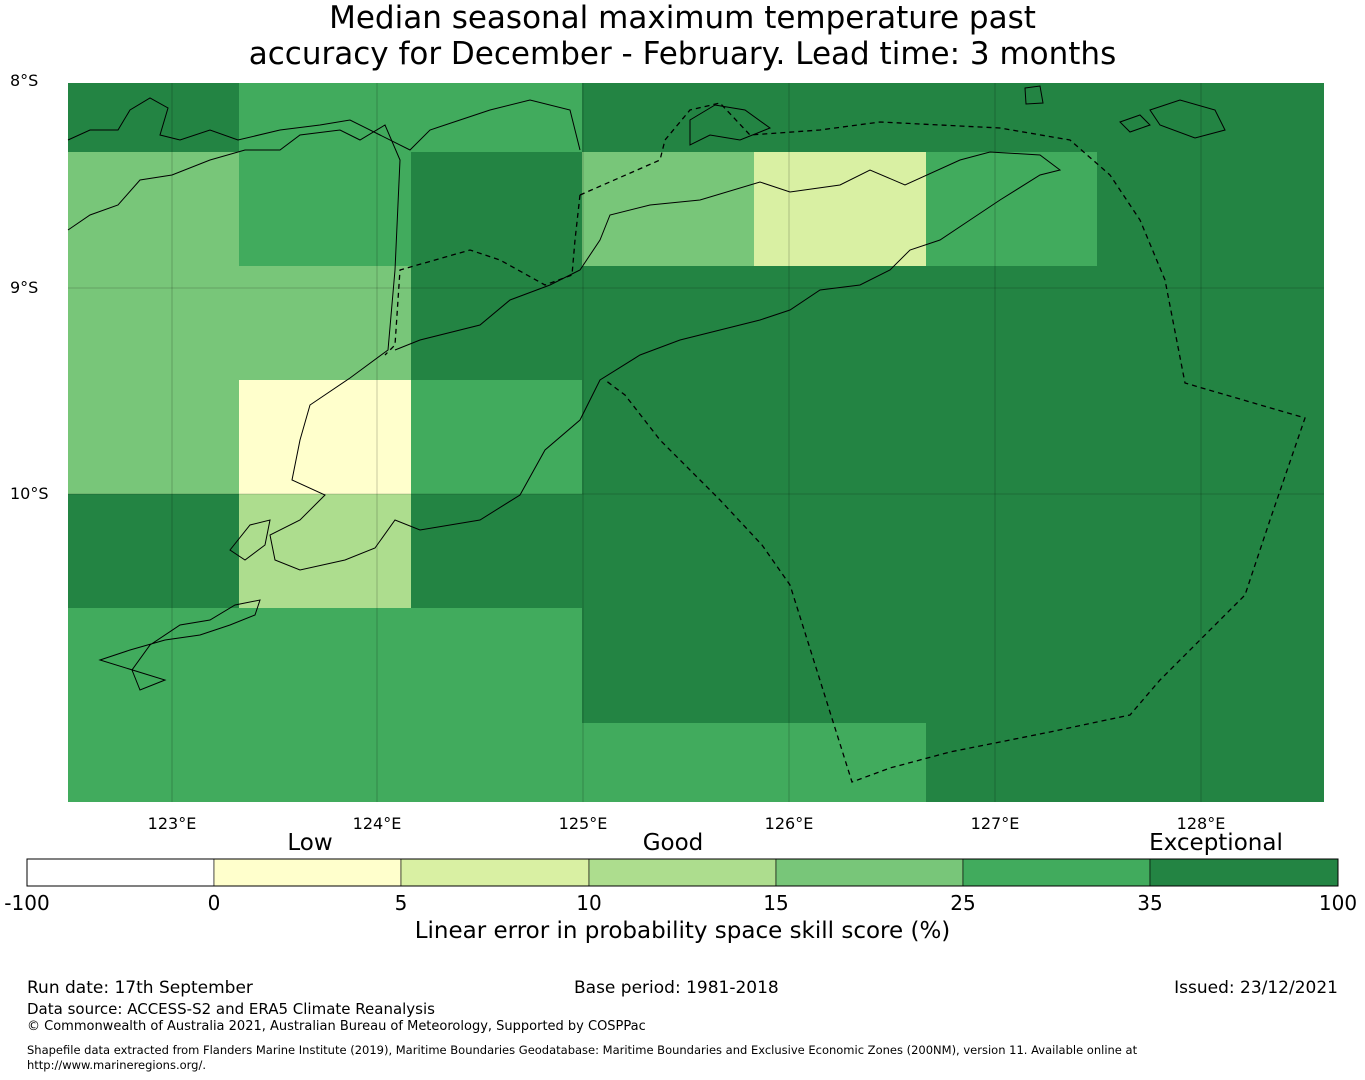 This screenshot has width=1365, height=1080. Describe the element at coordinates (377, 823) in the screenshot. I see `lon-label-124e: 124°E` at that location.